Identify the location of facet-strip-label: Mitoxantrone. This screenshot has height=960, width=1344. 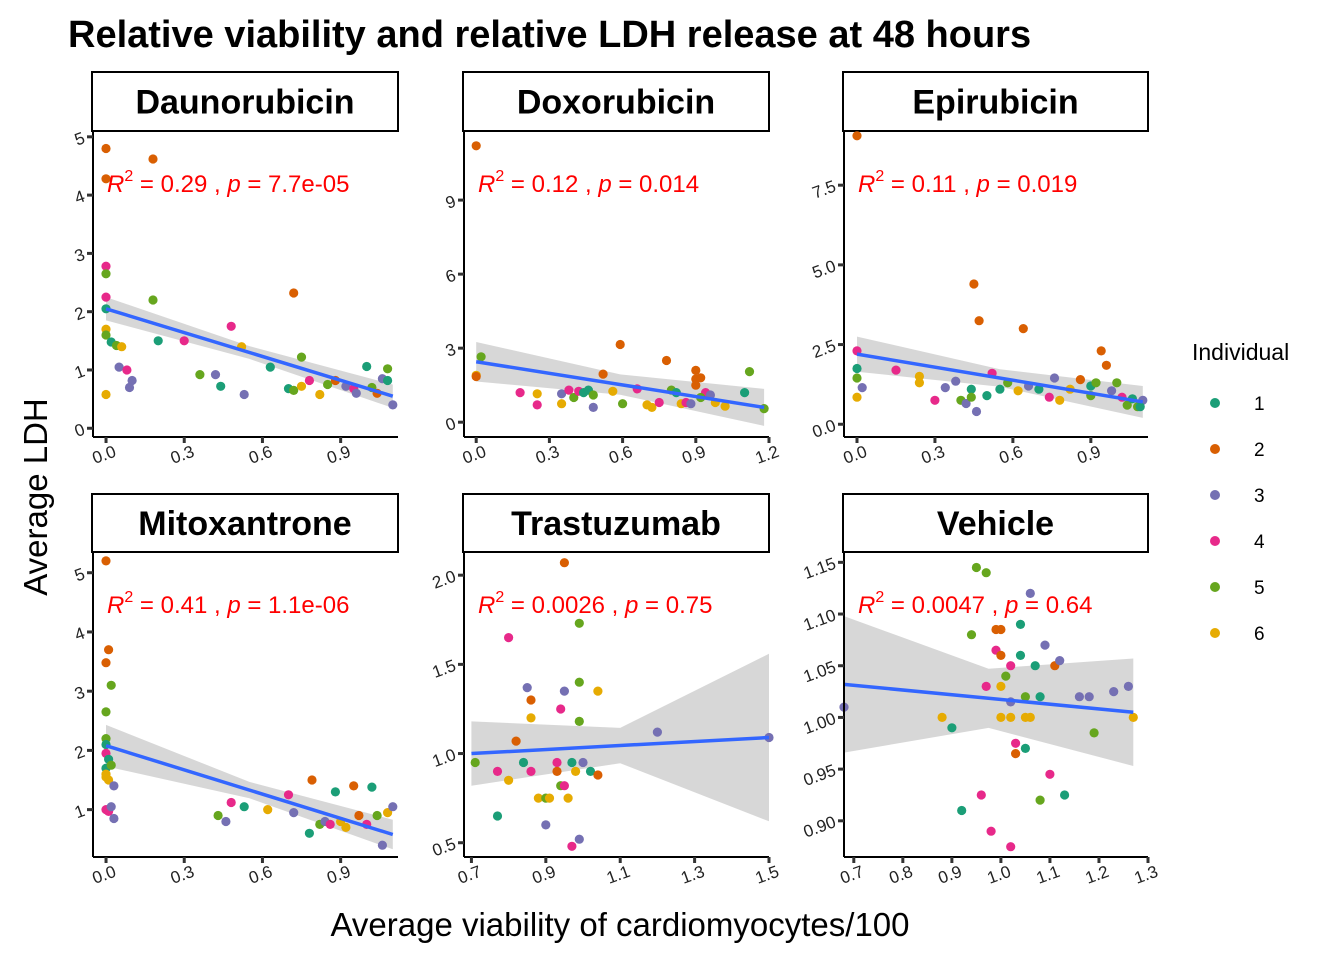
(244, 524).